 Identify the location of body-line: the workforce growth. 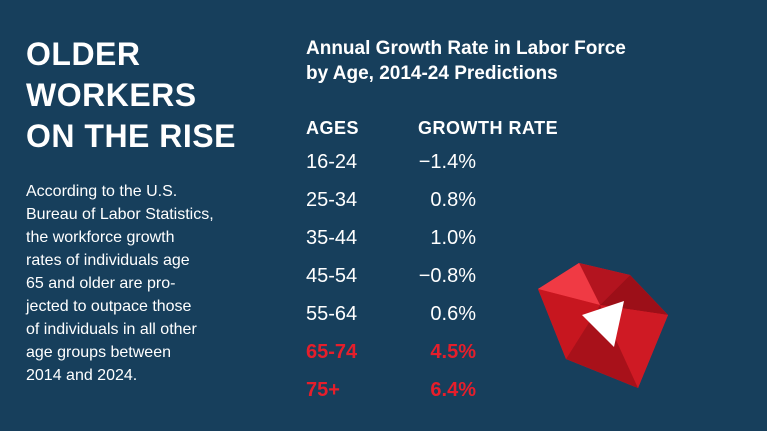
(100, 237).